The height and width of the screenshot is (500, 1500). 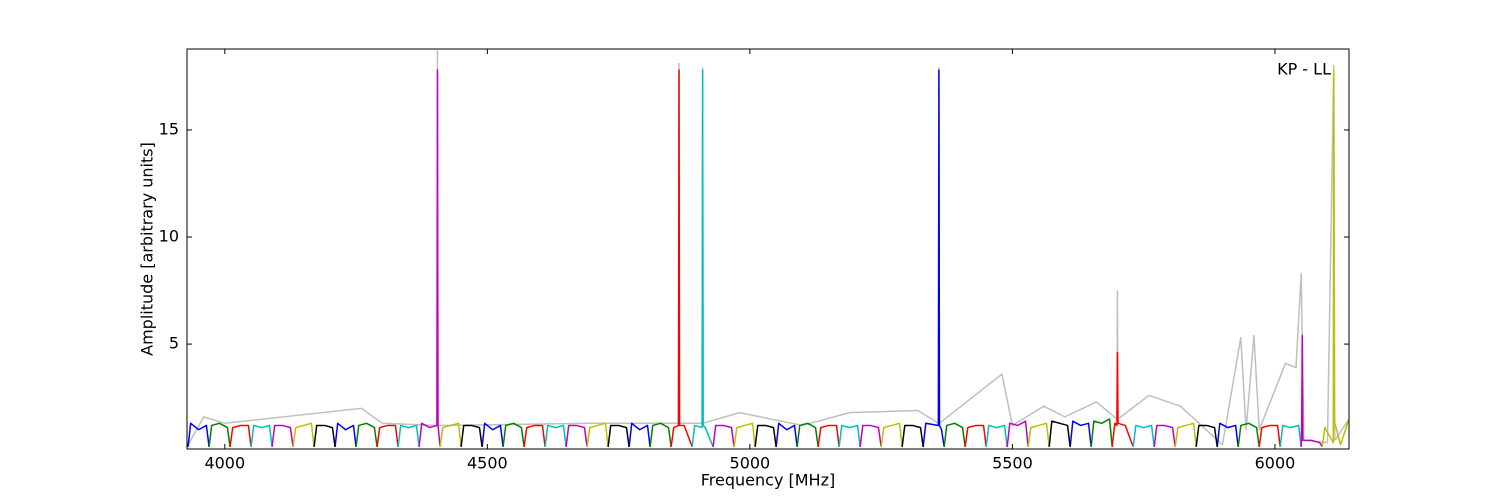 What do you see at coordinates (1304, 69) in the screenshot?
I see `annotation: KP - LL` at bounding box center [1304, 69].